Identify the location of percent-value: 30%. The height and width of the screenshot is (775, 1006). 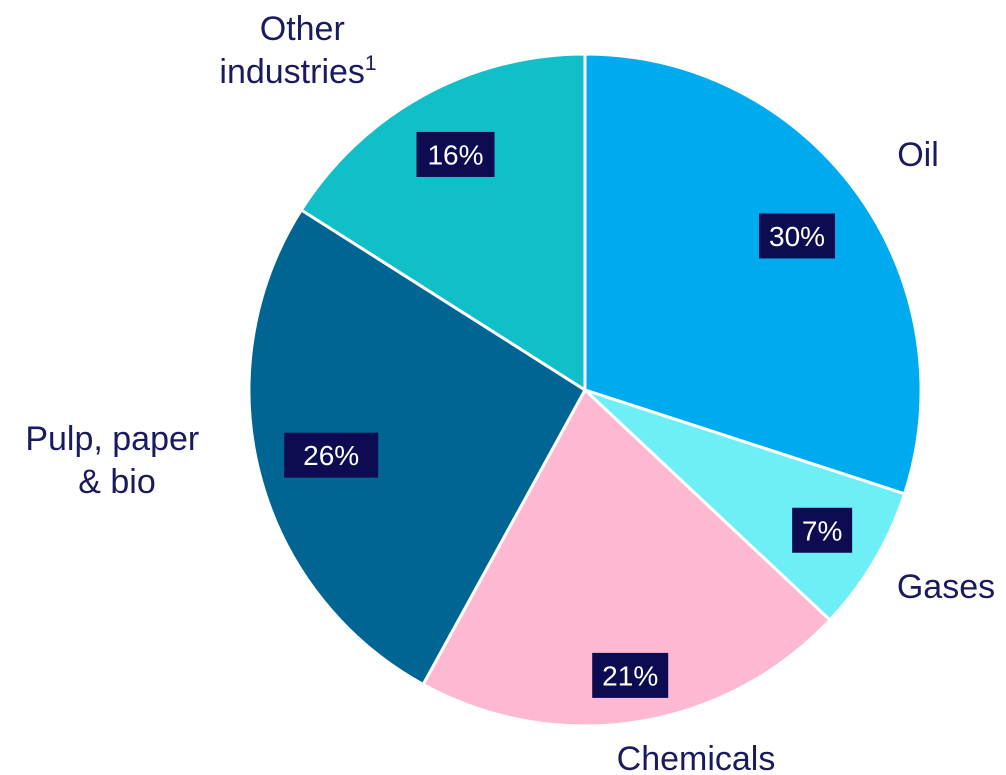
(797, 236).